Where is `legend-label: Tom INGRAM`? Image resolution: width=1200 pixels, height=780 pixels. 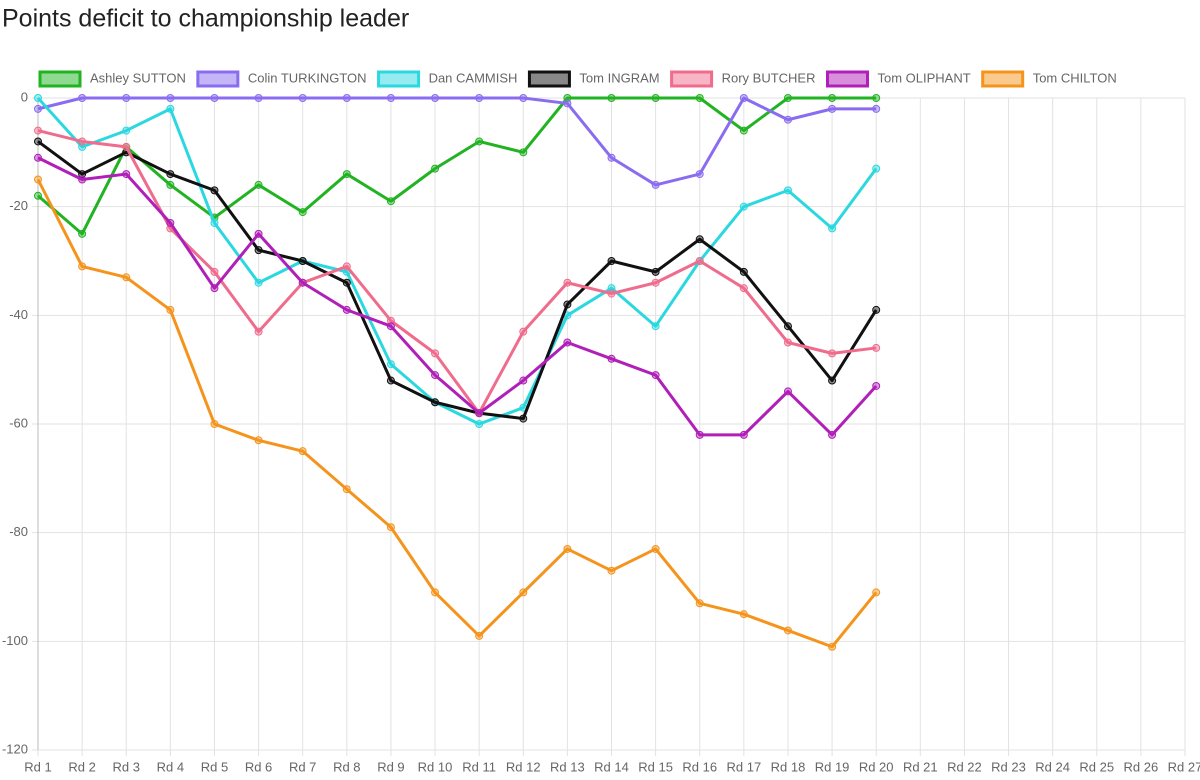 legend-label: Tom INGRAM is located at coordinates (619, 77).